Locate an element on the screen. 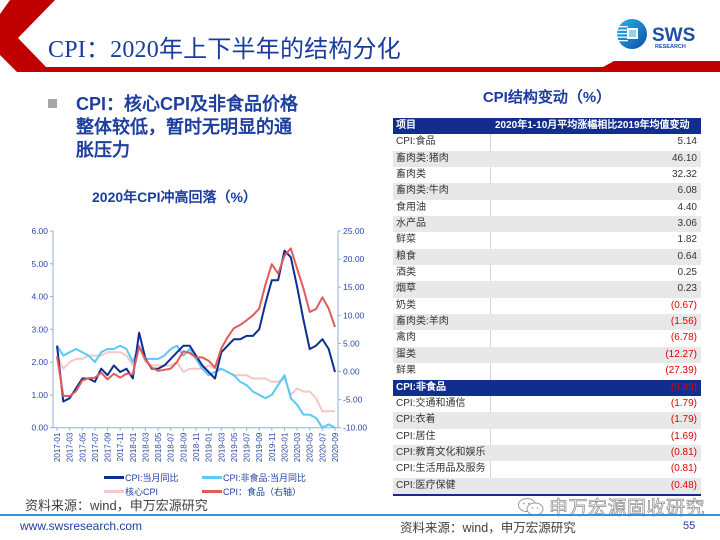 The height and width of the screenshot is (540, 720). table-title: CPI结构变动（%） is located at coordinates (547, 97).